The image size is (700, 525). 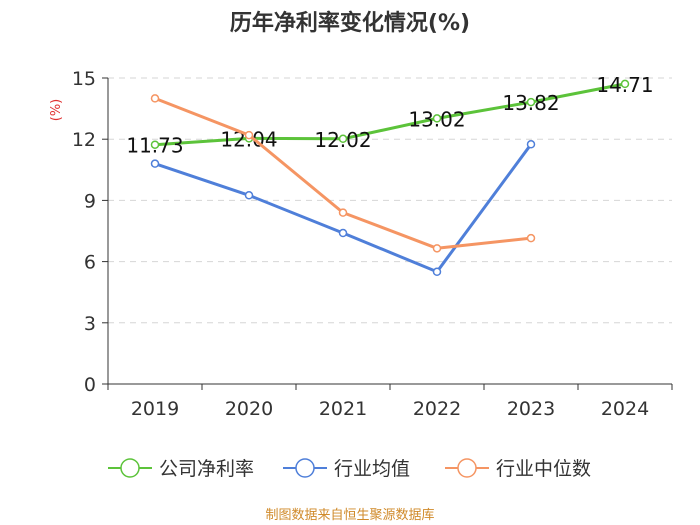 I want to click on source-note: 制图数据来自恒生聚源数据库, so click(x=349, y=515).